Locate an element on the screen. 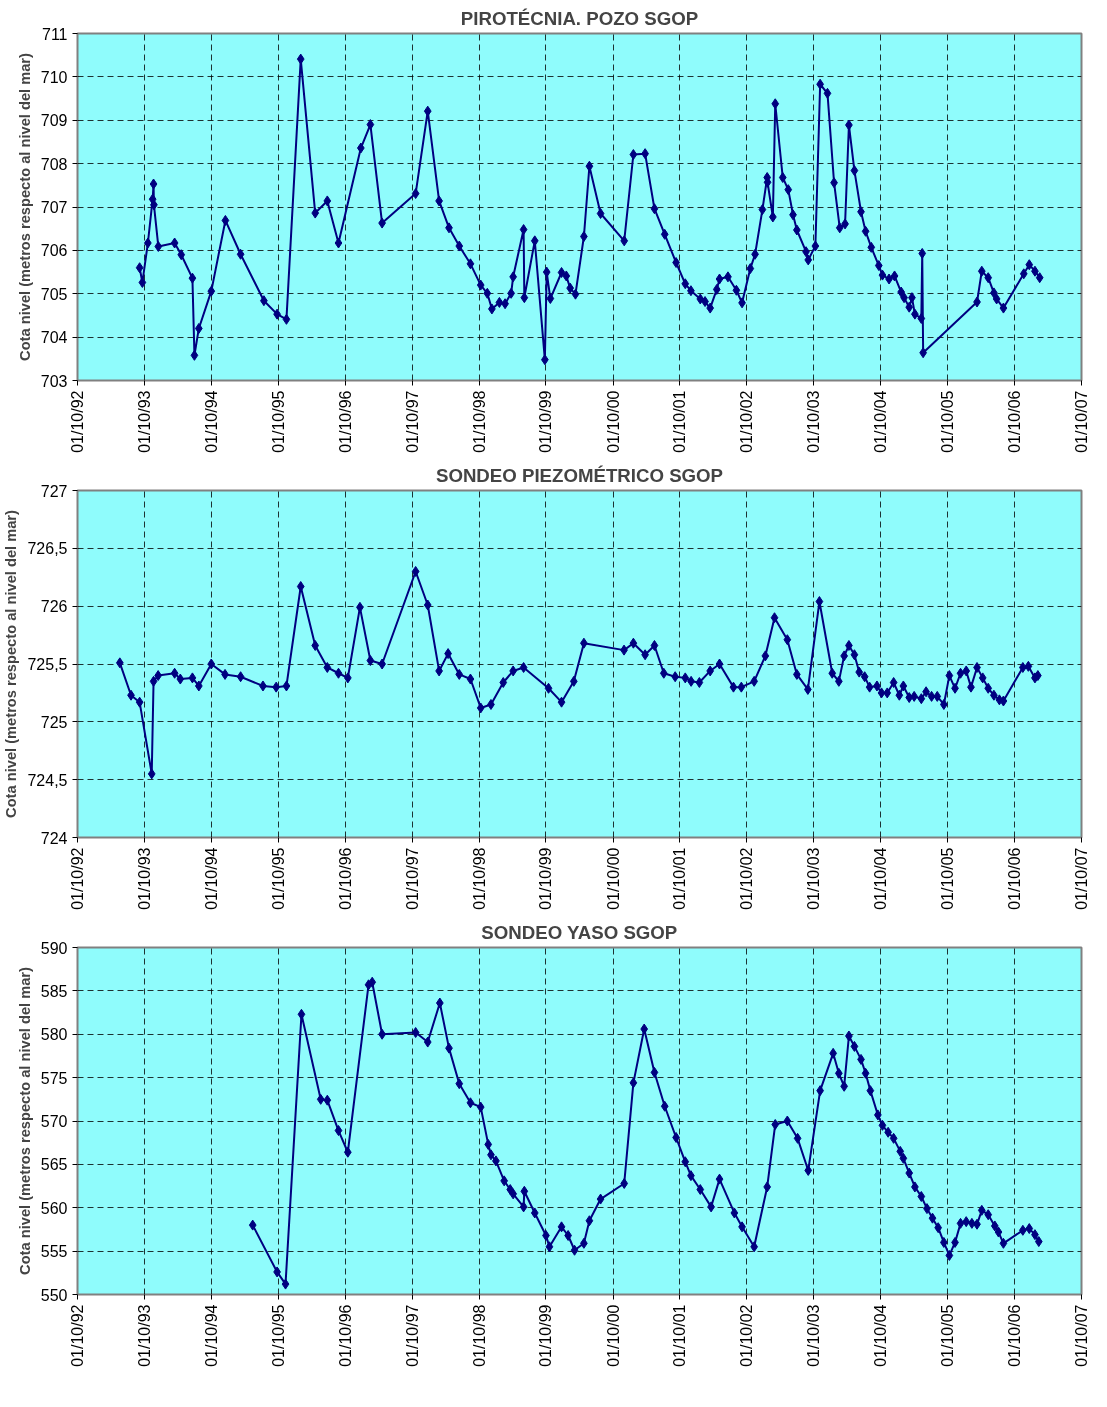  y-tick-label: 725 is located at coordinates (54, 722).